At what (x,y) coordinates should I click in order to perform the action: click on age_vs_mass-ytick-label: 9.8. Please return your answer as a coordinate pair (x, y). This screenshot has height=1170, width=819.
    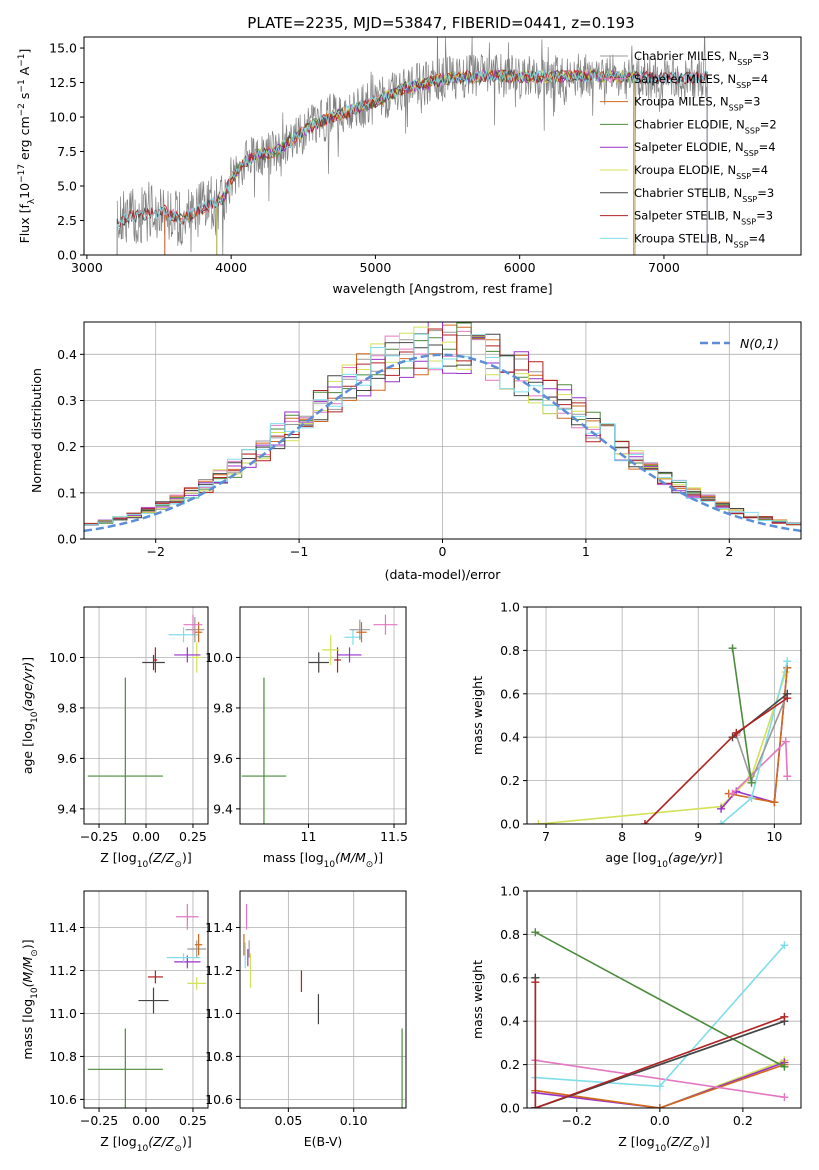
    Looking at the image, I should click on (223, 707).